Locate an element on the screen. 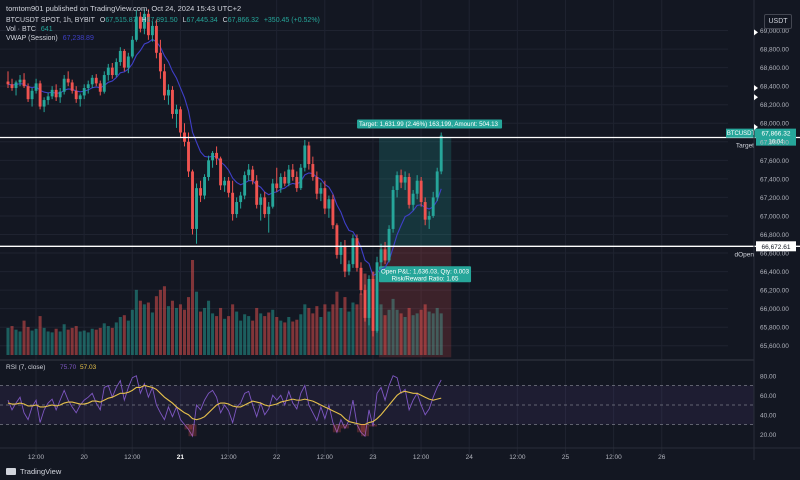 The image size is (800, 480). profit-zone is located at coordinates (415, 192).